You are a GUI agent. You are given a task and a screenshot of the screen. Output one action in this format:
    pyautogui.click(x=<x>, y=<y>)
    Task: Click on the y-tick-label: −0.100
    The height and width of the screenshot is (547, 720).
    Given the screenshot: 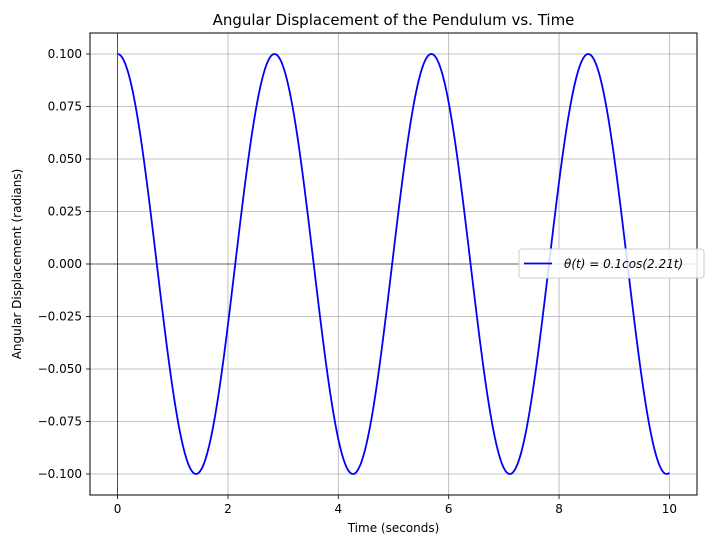 What is the action you would take?
    pyautogui.click(x=60, y=474)
    